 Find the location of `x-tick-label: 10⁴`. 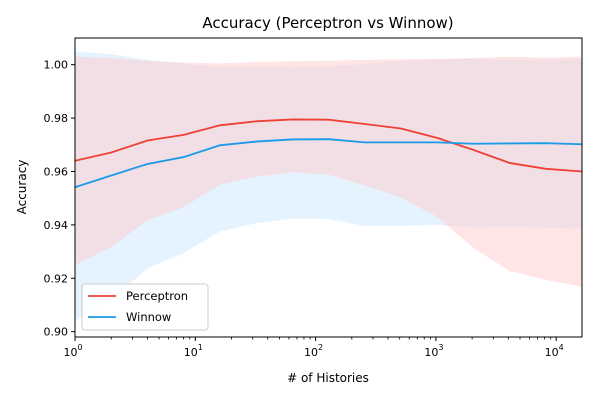

x-tick-label: 10⁴ is located at coordinates (554, 351).